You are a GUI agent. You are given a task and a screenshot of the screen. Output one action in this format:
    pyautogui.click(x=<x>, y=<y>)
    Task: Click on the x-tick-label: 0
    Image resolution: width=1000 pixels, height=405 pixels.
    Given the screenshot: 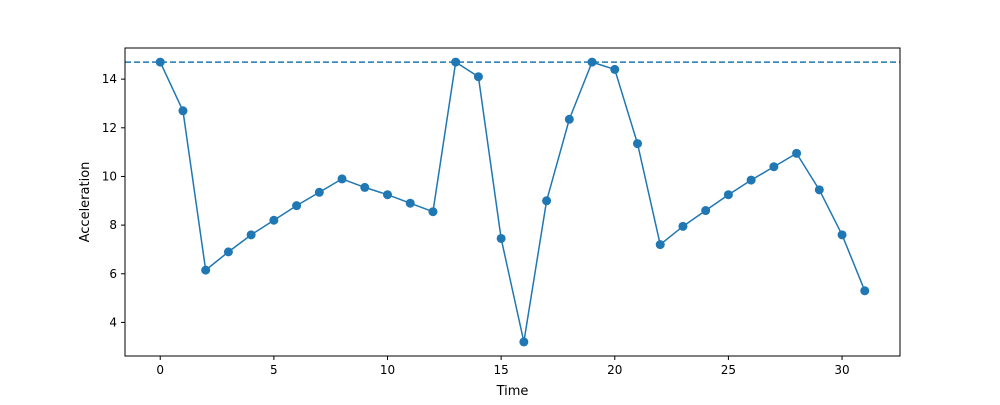 What is the action you would take?
    pyautogui.click(x=160, y=370)
    